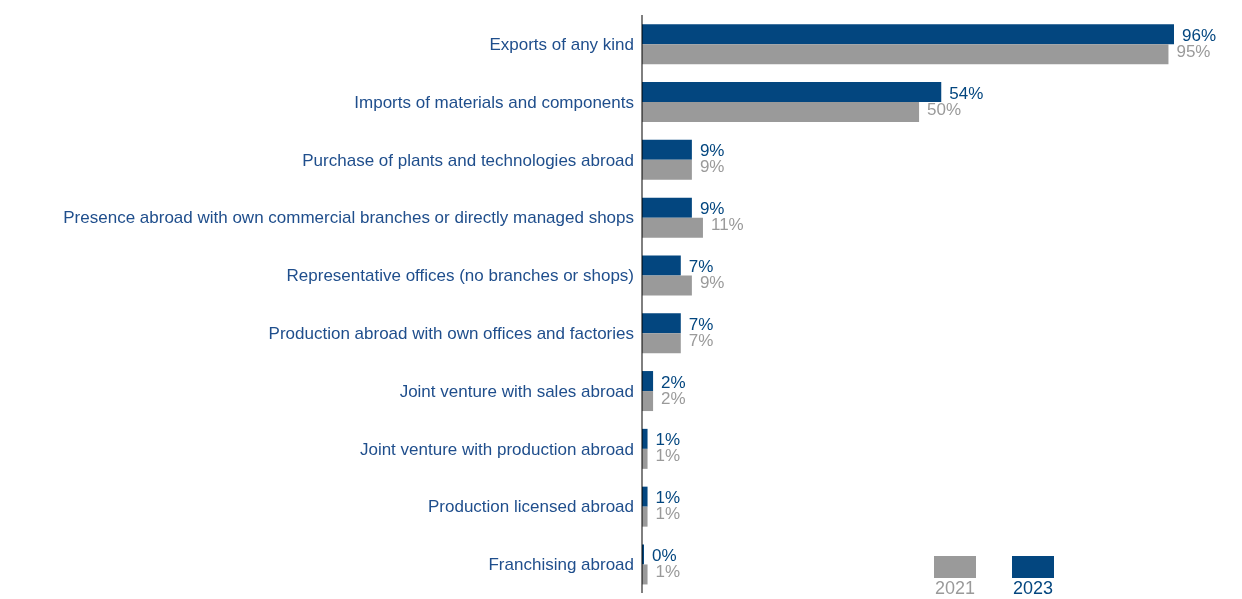  Describe the element at coordinates (496, 449) in the screenshot. I see `y-tick-label: Joint venture with production abroad` at that location.